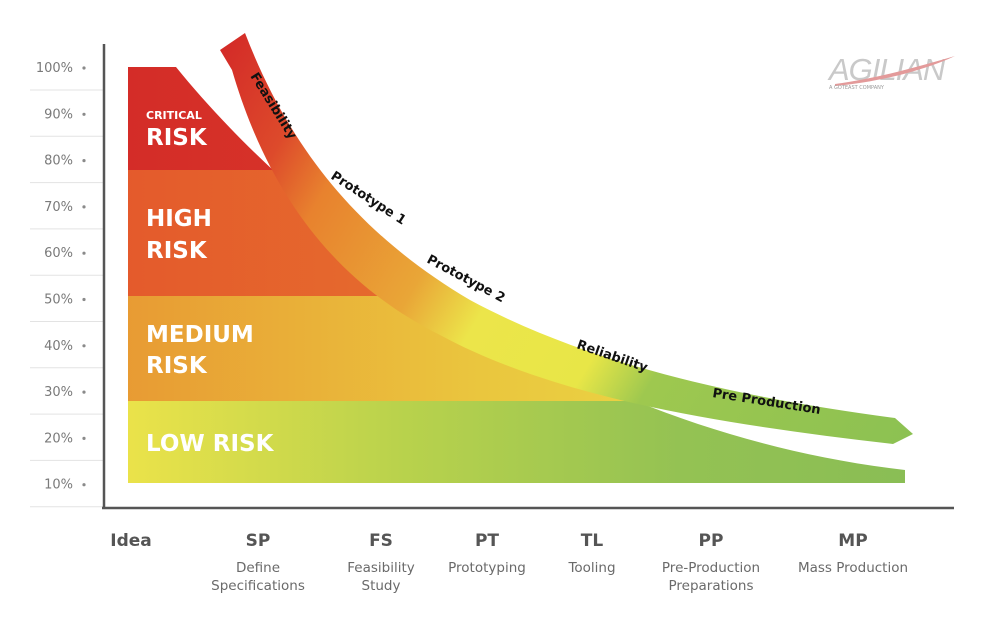 This screenshot has width=1000, height=631. Describe the element at coordinates (895, 71) in the screenshot. I see `logo-swoosh` at that location.